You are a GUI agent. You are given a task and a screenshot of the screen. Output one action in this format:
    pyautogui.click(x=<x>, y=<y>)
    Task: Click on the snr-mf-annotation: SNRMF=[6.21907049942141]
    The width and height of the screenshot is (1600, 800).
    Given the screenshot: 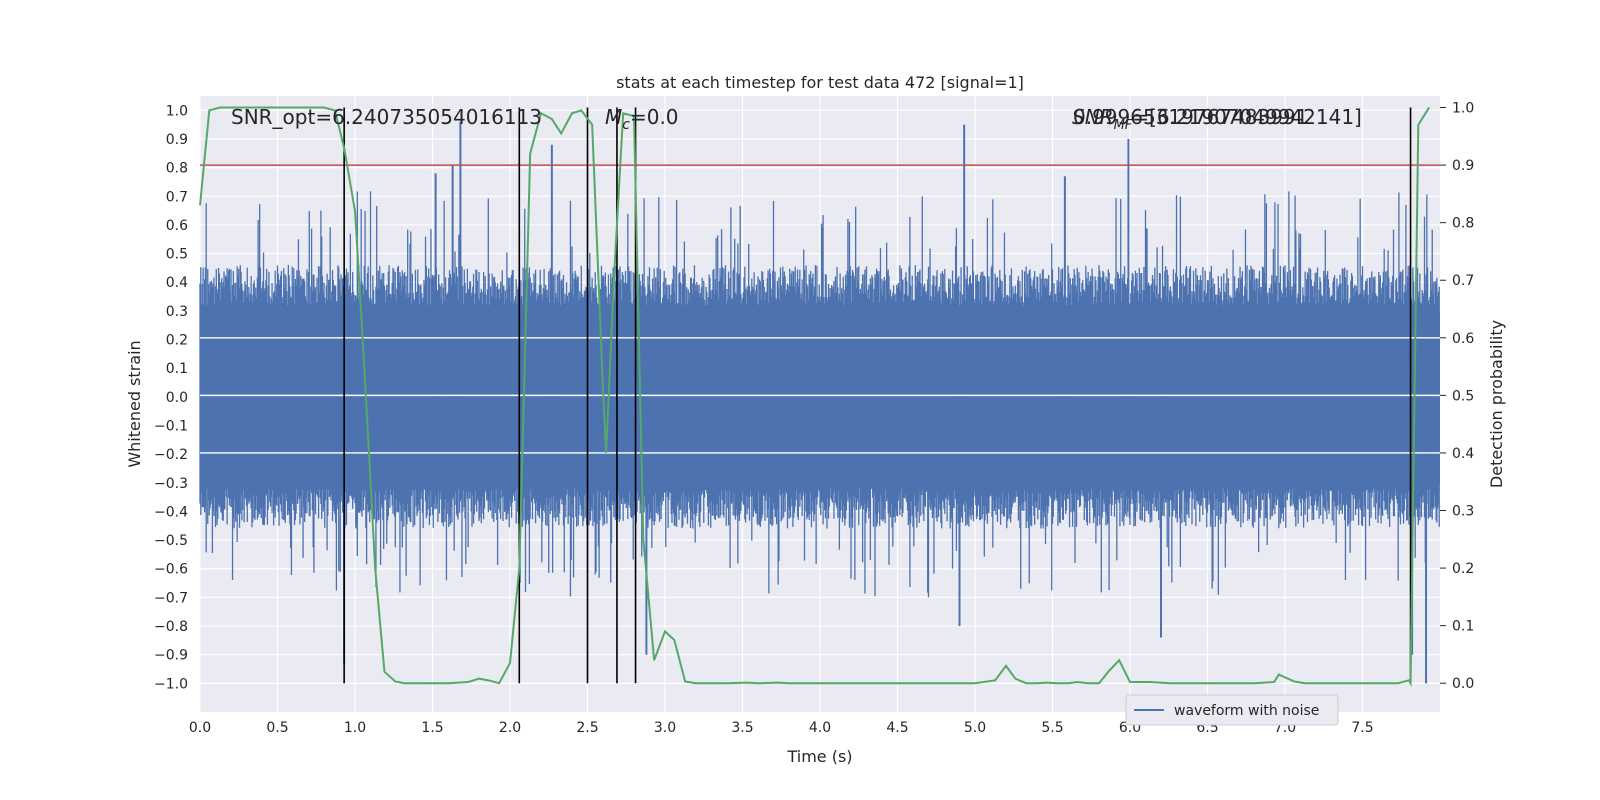 What is the action you would take?
    pyautogui.click(x=1217, y=119)
    